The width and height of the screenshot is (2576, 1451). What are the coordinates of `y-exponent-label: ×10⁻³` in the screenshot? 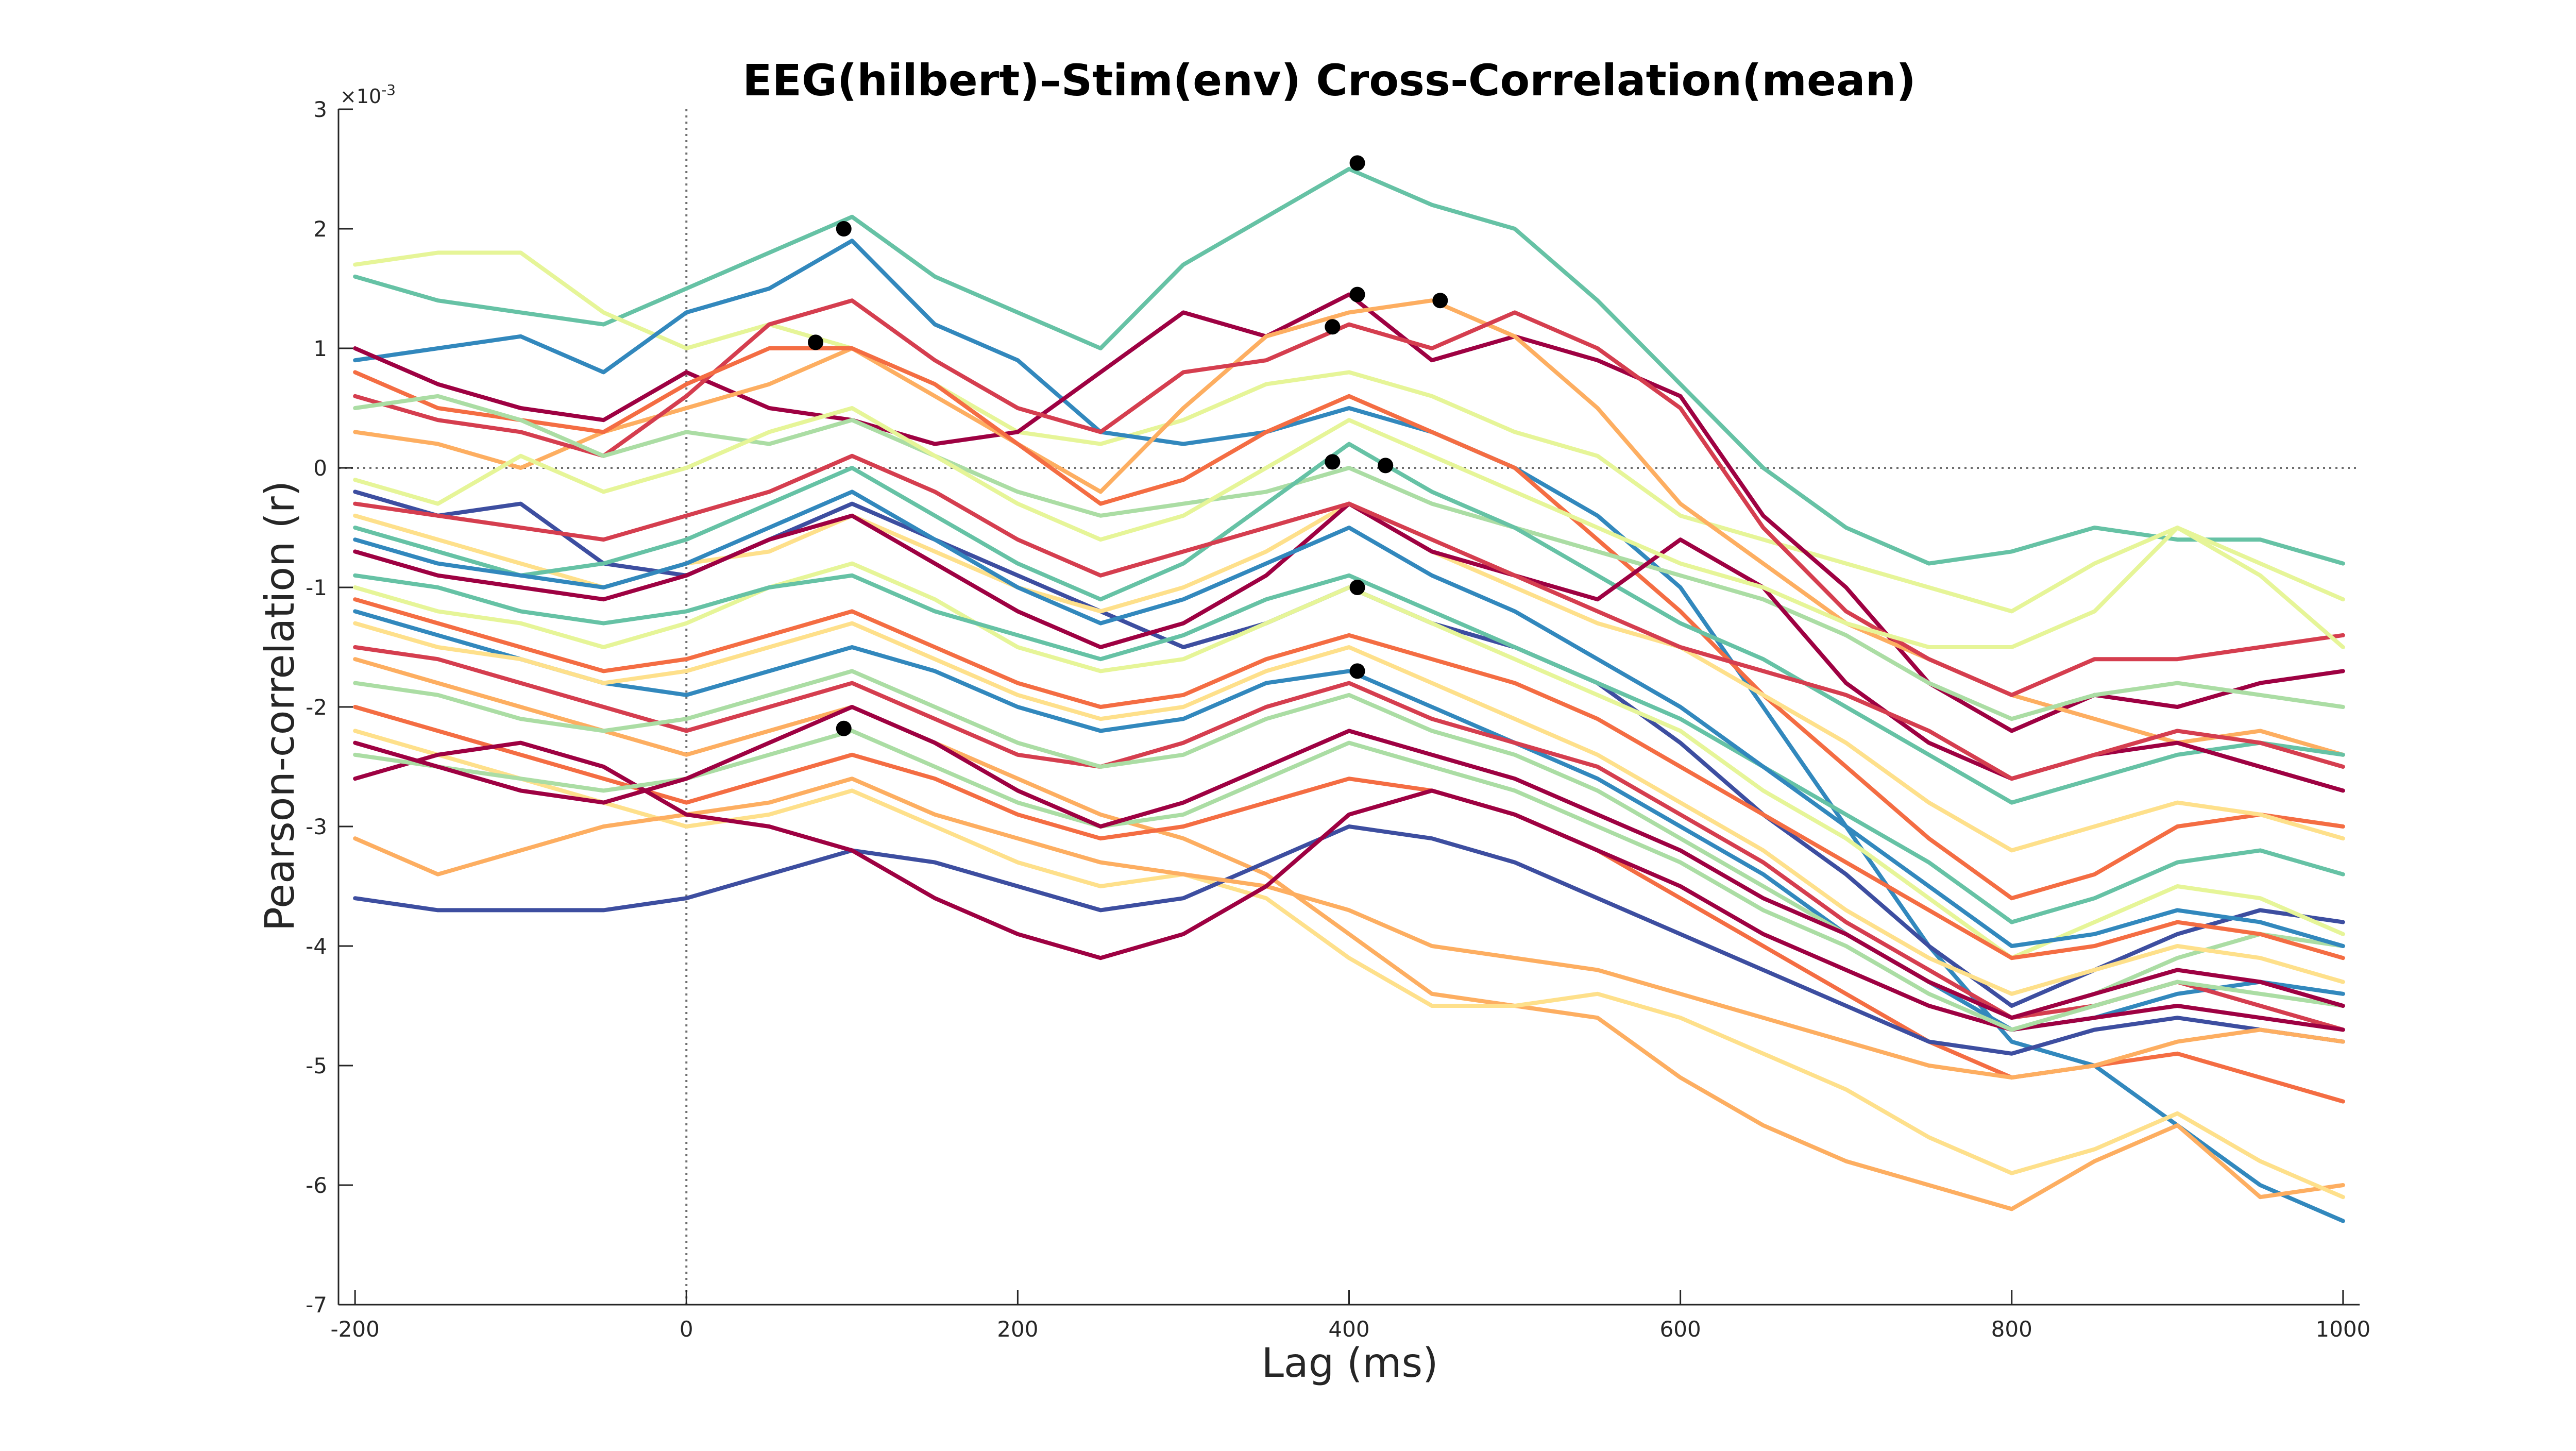 It's located at (368, 94).